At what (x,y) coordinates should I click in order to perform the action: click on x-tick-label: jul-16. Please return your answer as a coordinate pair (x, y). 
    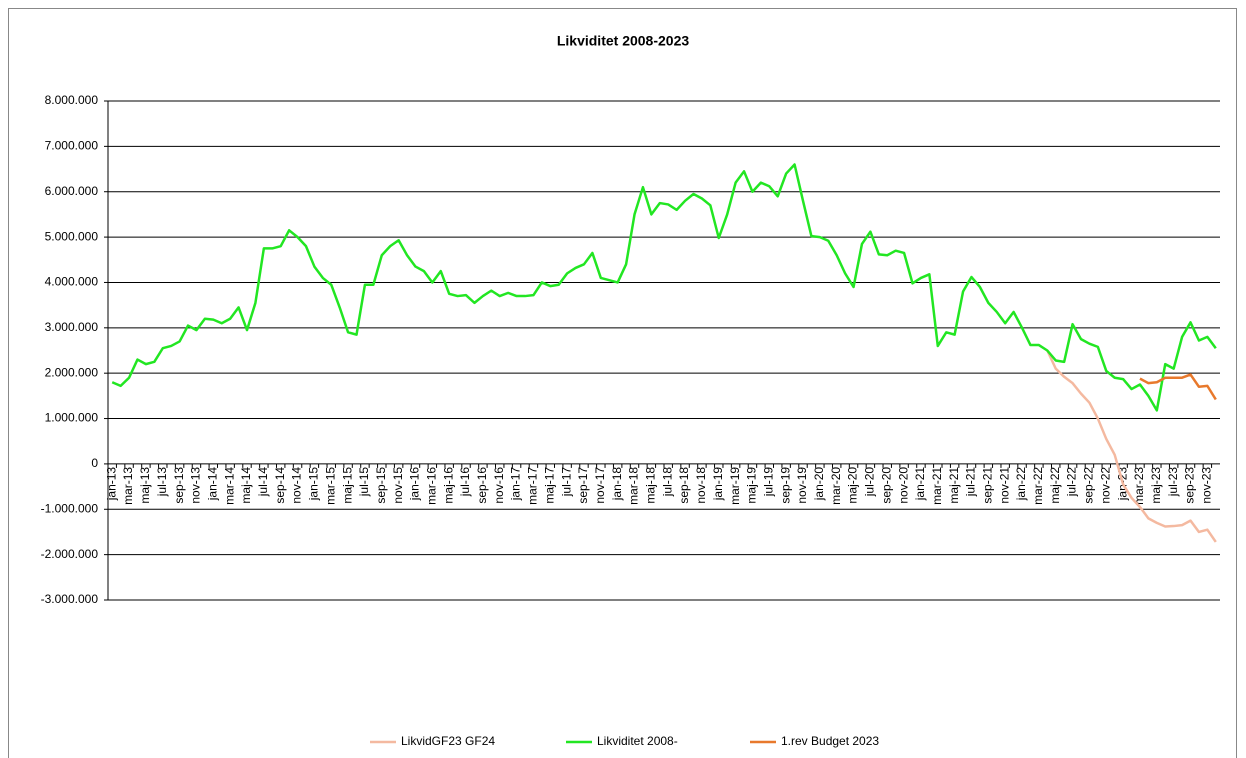
    Looking at the image, I should click on (465, 482).